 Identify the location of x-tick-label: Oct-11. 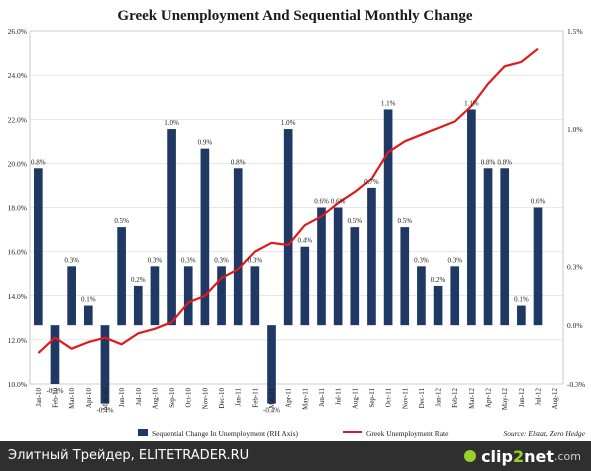
(389, 398).